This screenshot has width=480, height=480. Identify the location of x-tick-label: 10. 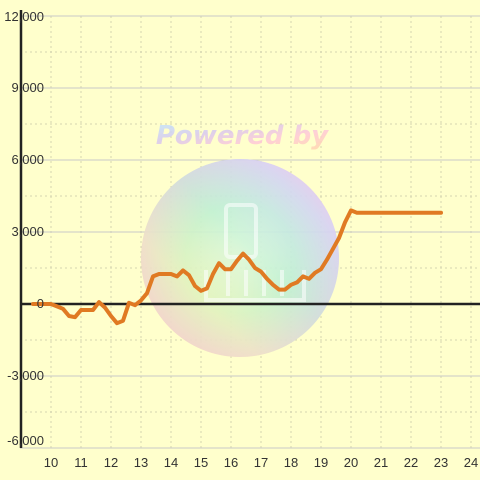
(51, 462).